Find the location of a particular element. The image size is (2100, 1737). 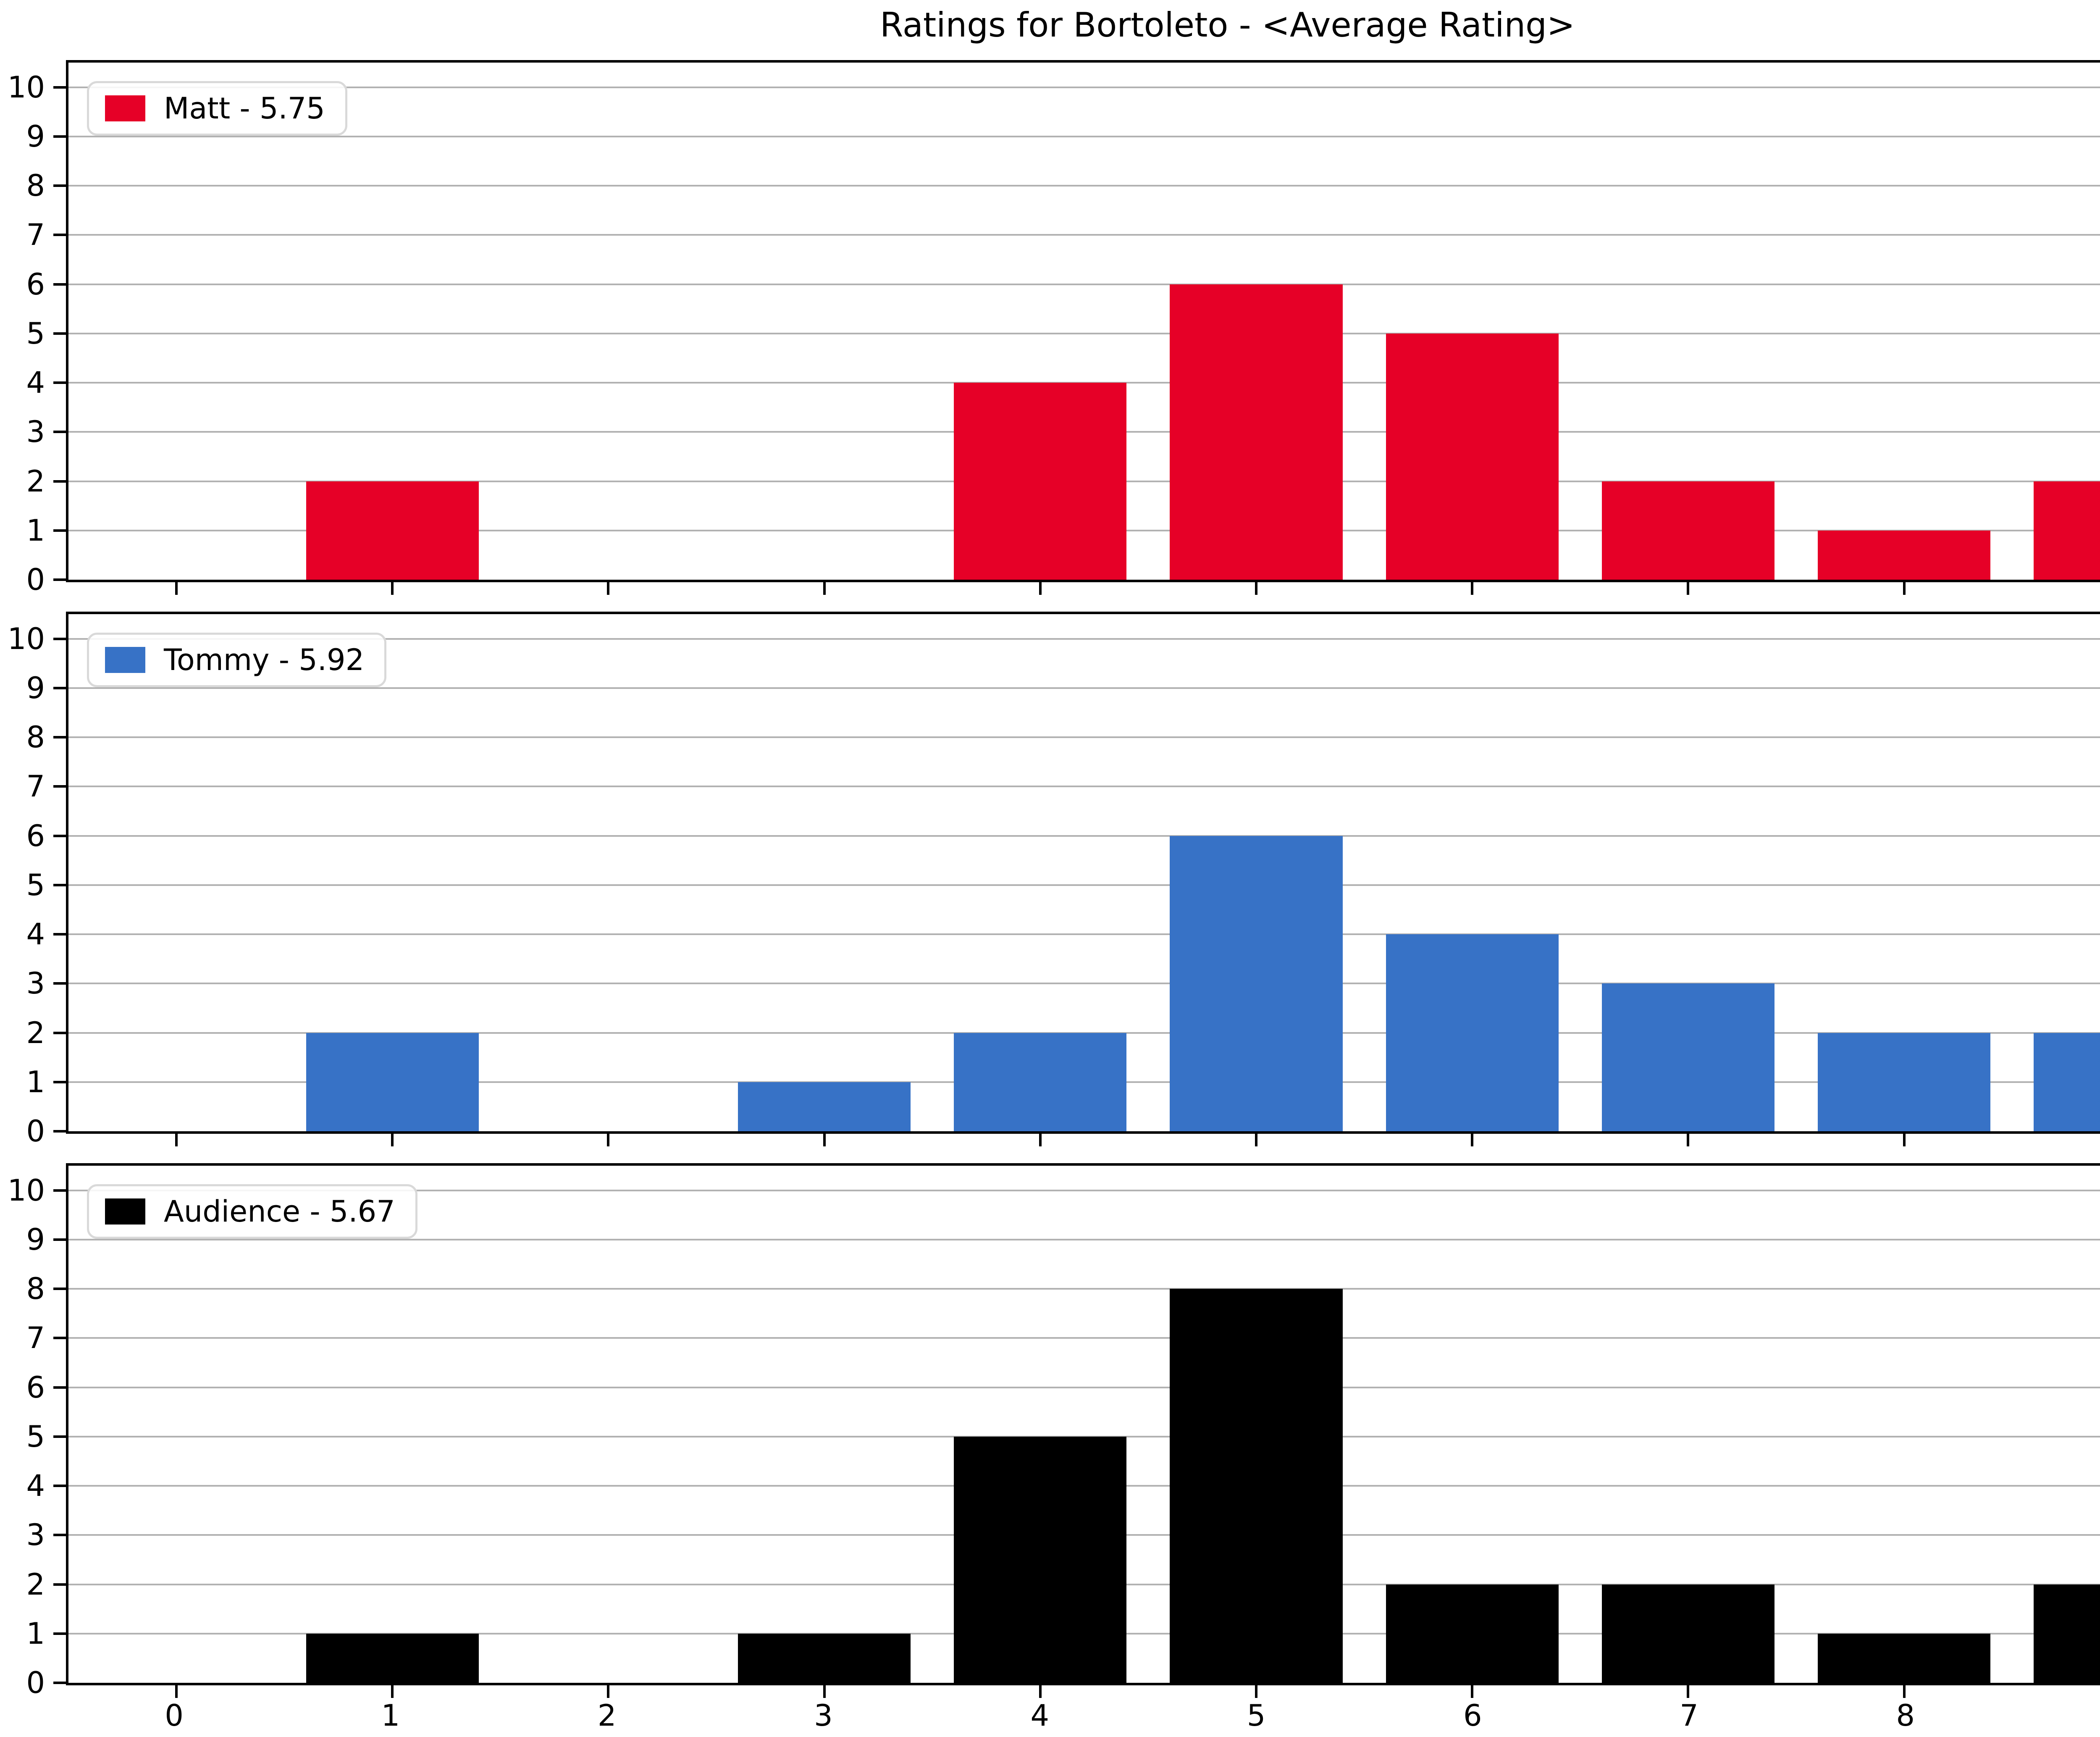

x-tick-label: 4 is located at coordinates (1039, 1715).